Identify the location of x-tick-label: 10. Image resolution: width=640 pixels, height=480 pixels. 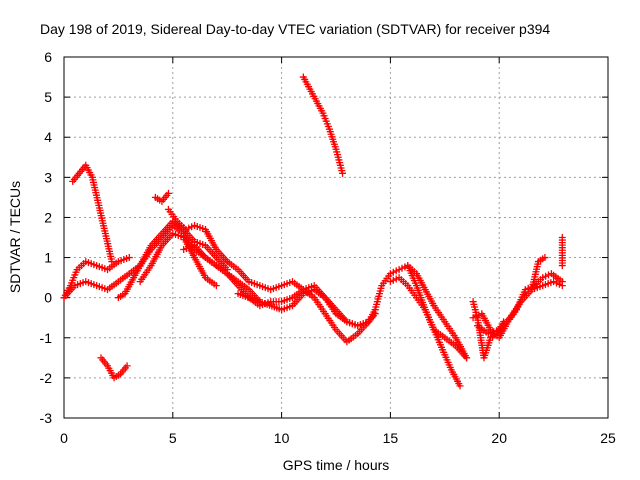
(282, 438).